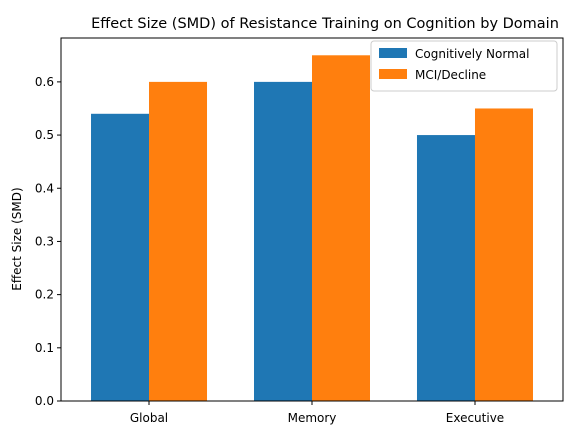 The width and height of the screenshot is (587, 435). I want to click on bar-mci-decline-executive, so click(503, 254).